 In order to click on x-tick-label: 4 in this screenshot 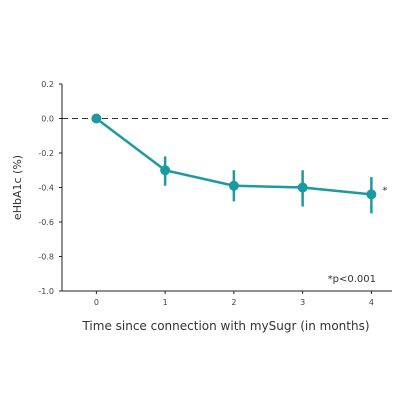, I will do `click(371, 302)`.